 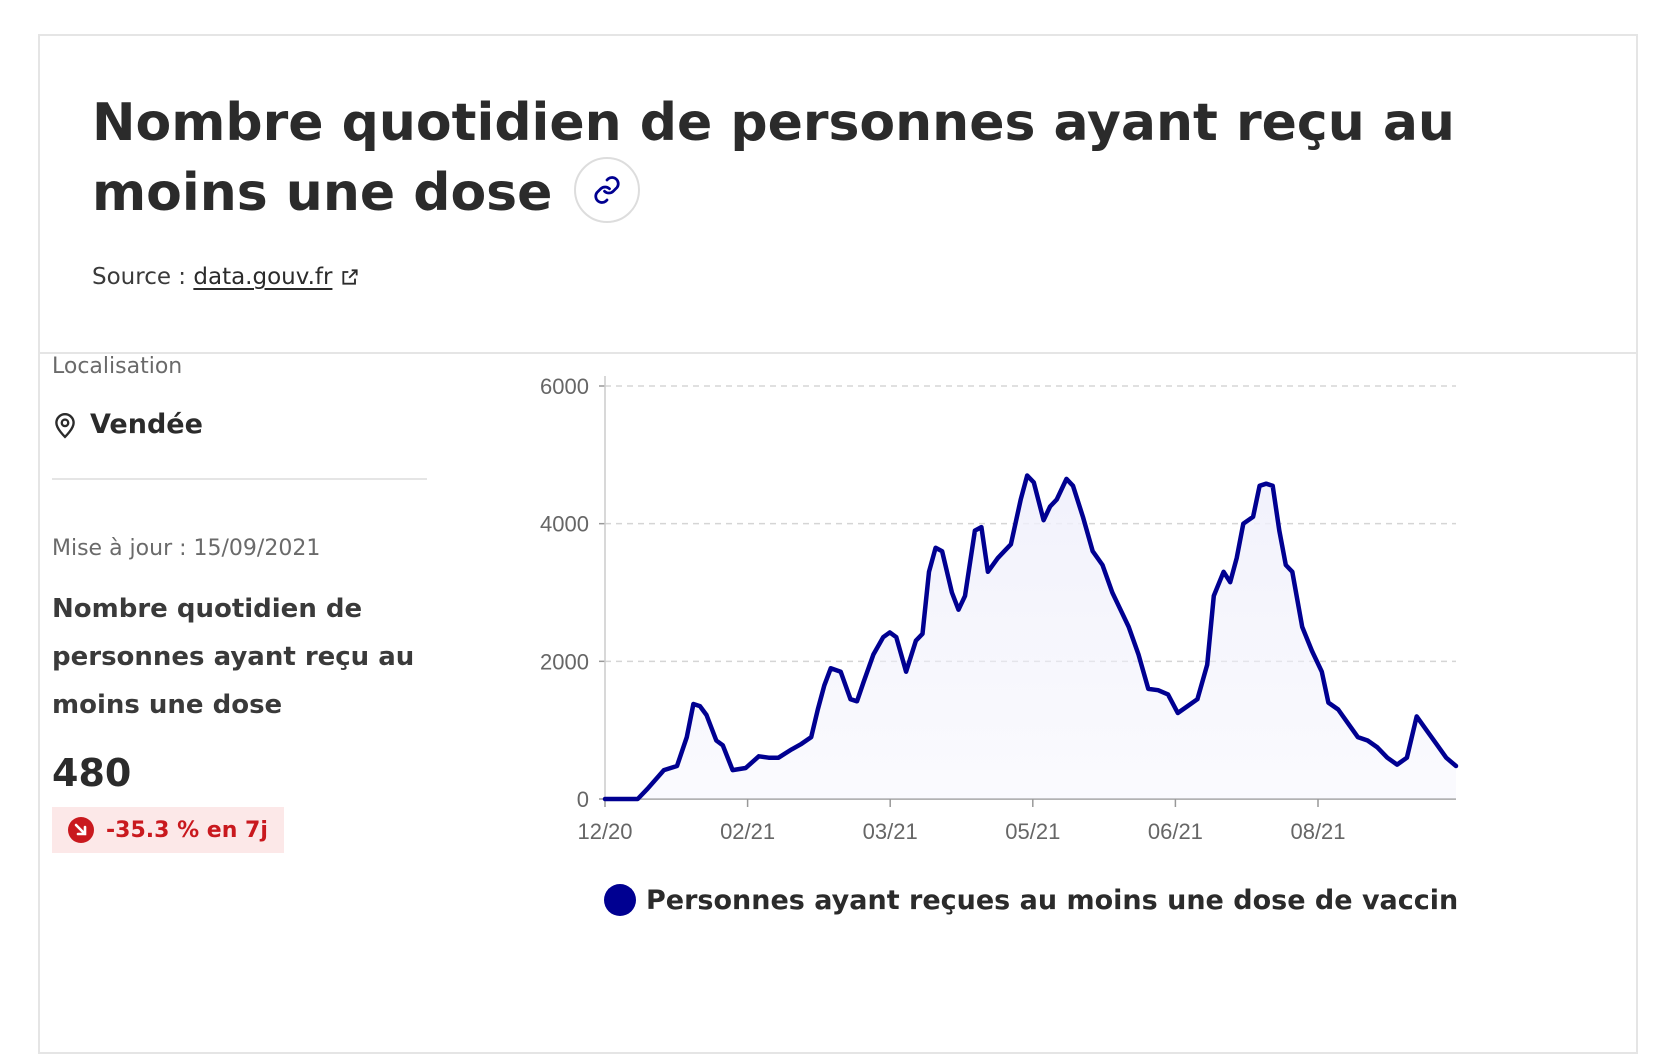 I want to click on x-tick-label: 12/20, so click(x=604, y=831).